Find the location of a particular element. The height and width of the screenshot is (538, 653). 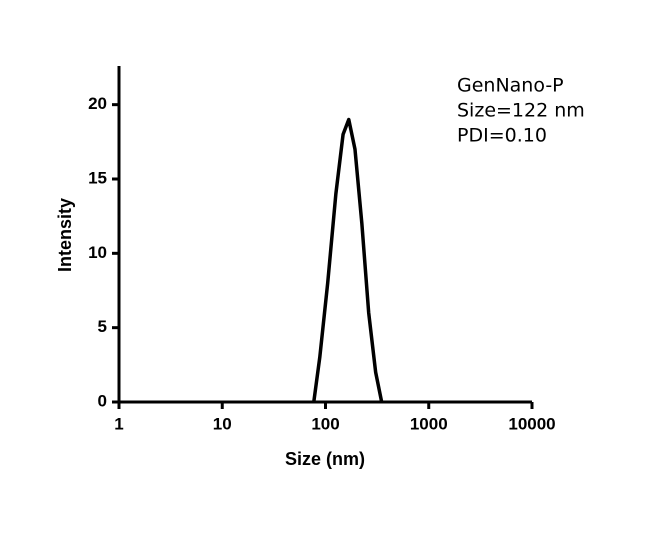

x-tick-label: 10000 is located at coordinates (531, 423).